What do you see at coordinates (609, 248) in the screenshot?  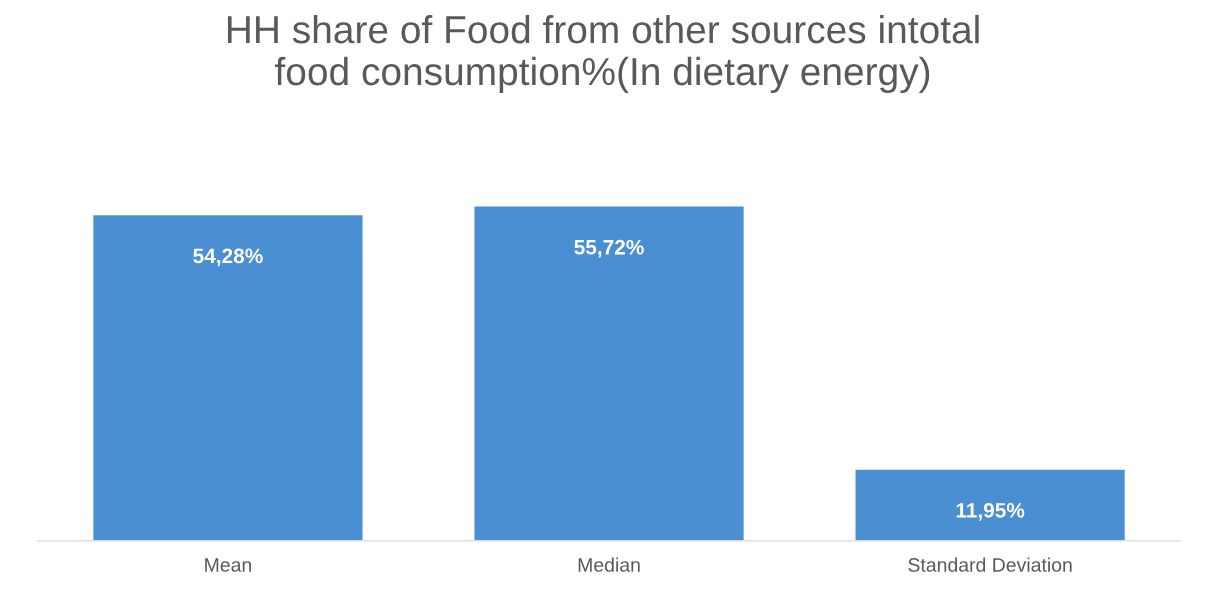 I see `data-label: 55,72%` at bounding box center [609, 248].